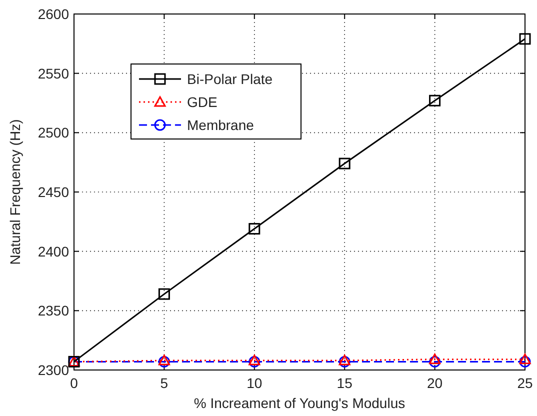 The width and height of the screenshot is (537, 416). I want to click on y-tick-label: 2350, so click(54, 310).